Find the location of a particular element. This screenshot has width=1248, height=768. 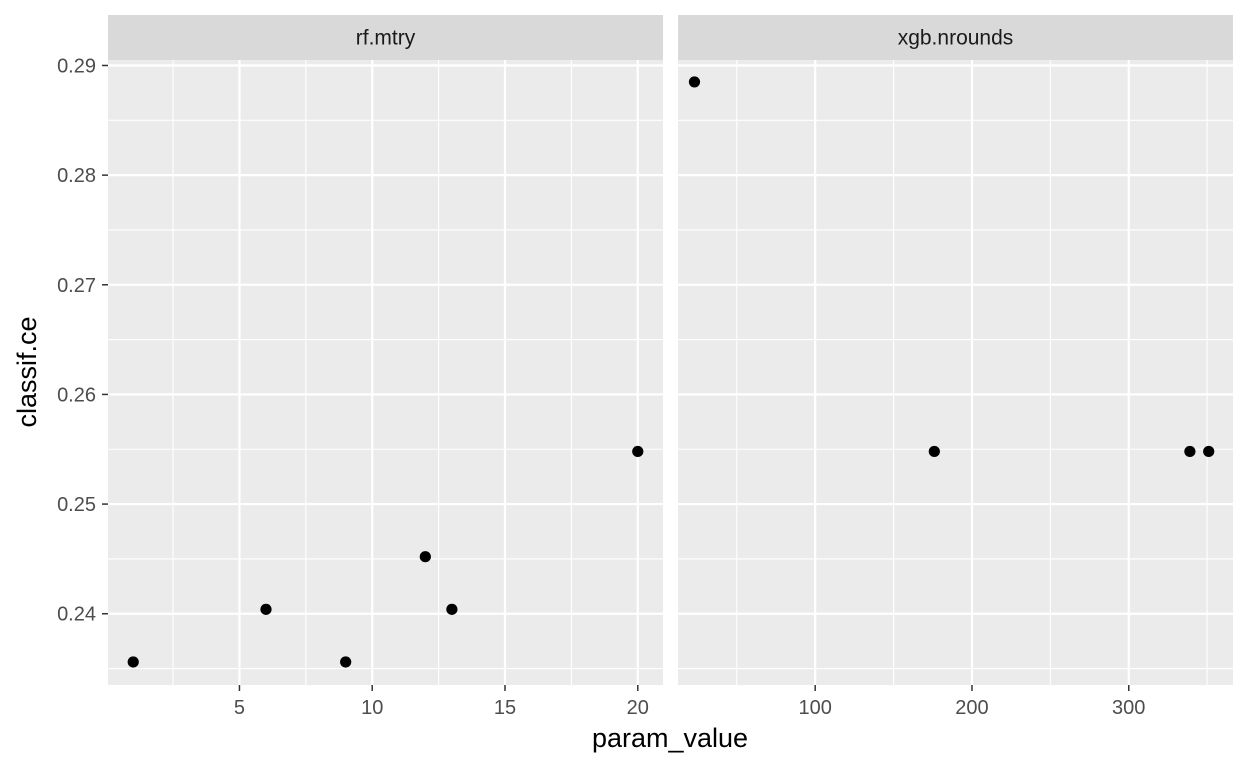

facet-strip-label: xgb.nrounds is located at coordinates (956, 38).